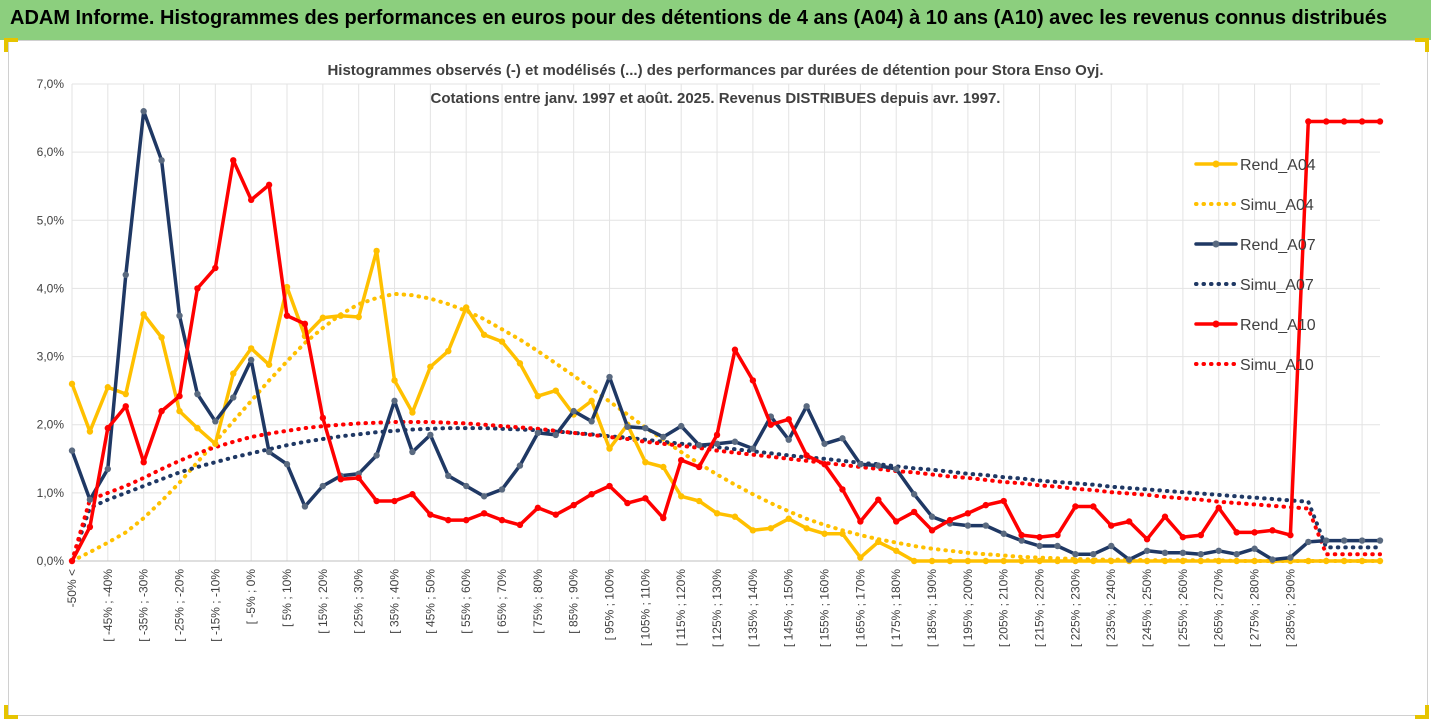 The height and width of the screenshot is (719, 1431). What do you see at coordinates (502, 601) in the screenshot?
I see `x-tick-label: [ 65% ; 70%` at bounding box center [502, 601].